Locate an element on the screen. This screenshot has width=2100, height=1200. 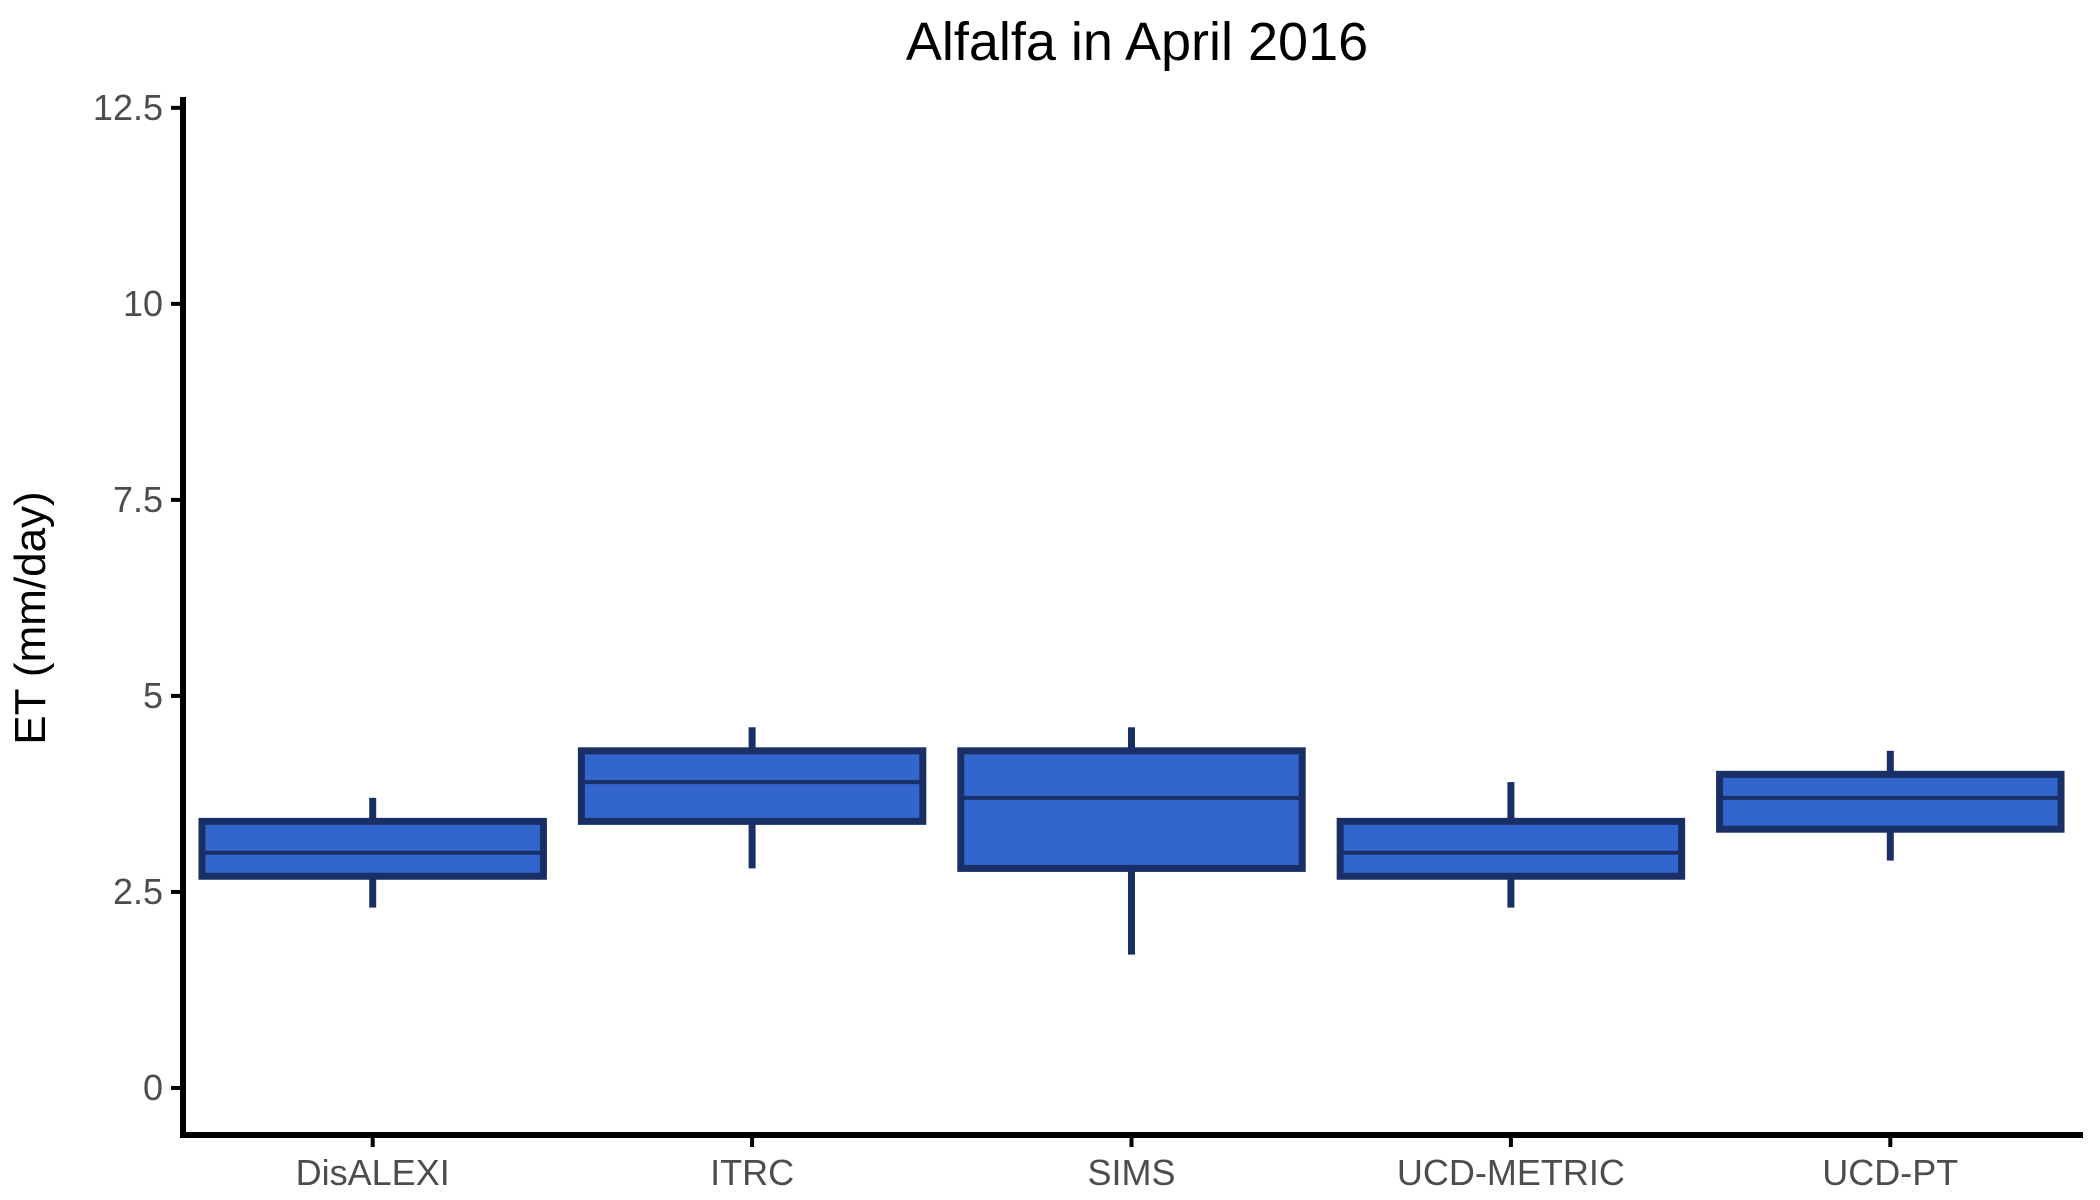
y-tick-label: 10 is located at coordinates (143, 303).